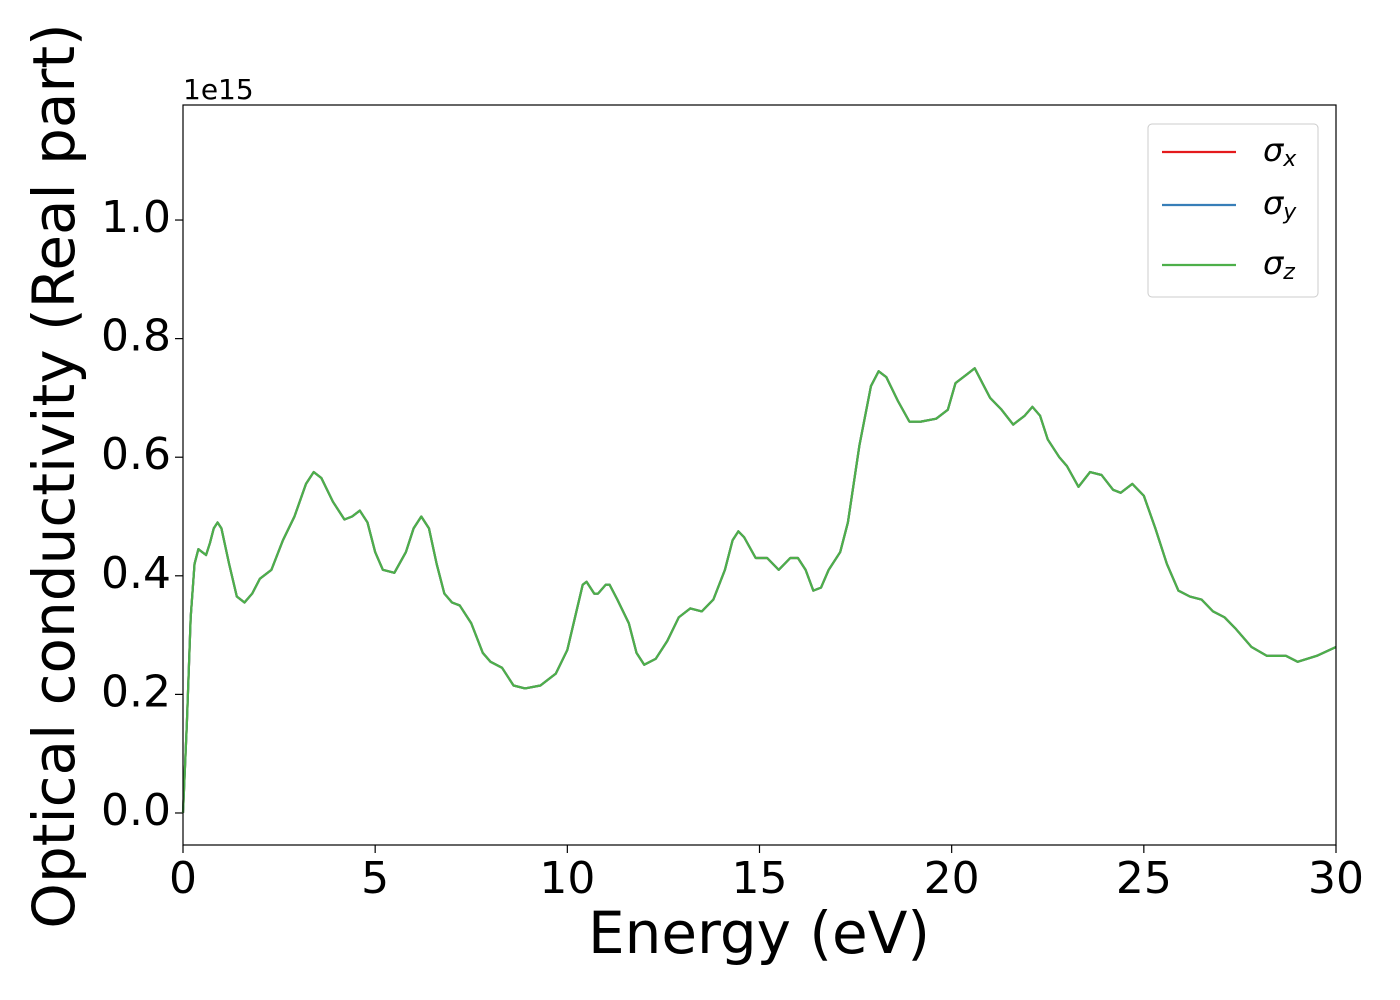  Describe the element at coordinates (54, 475) in the screenshot. I see `y-axis-label: Optical conductivity (Real part)` at that location.